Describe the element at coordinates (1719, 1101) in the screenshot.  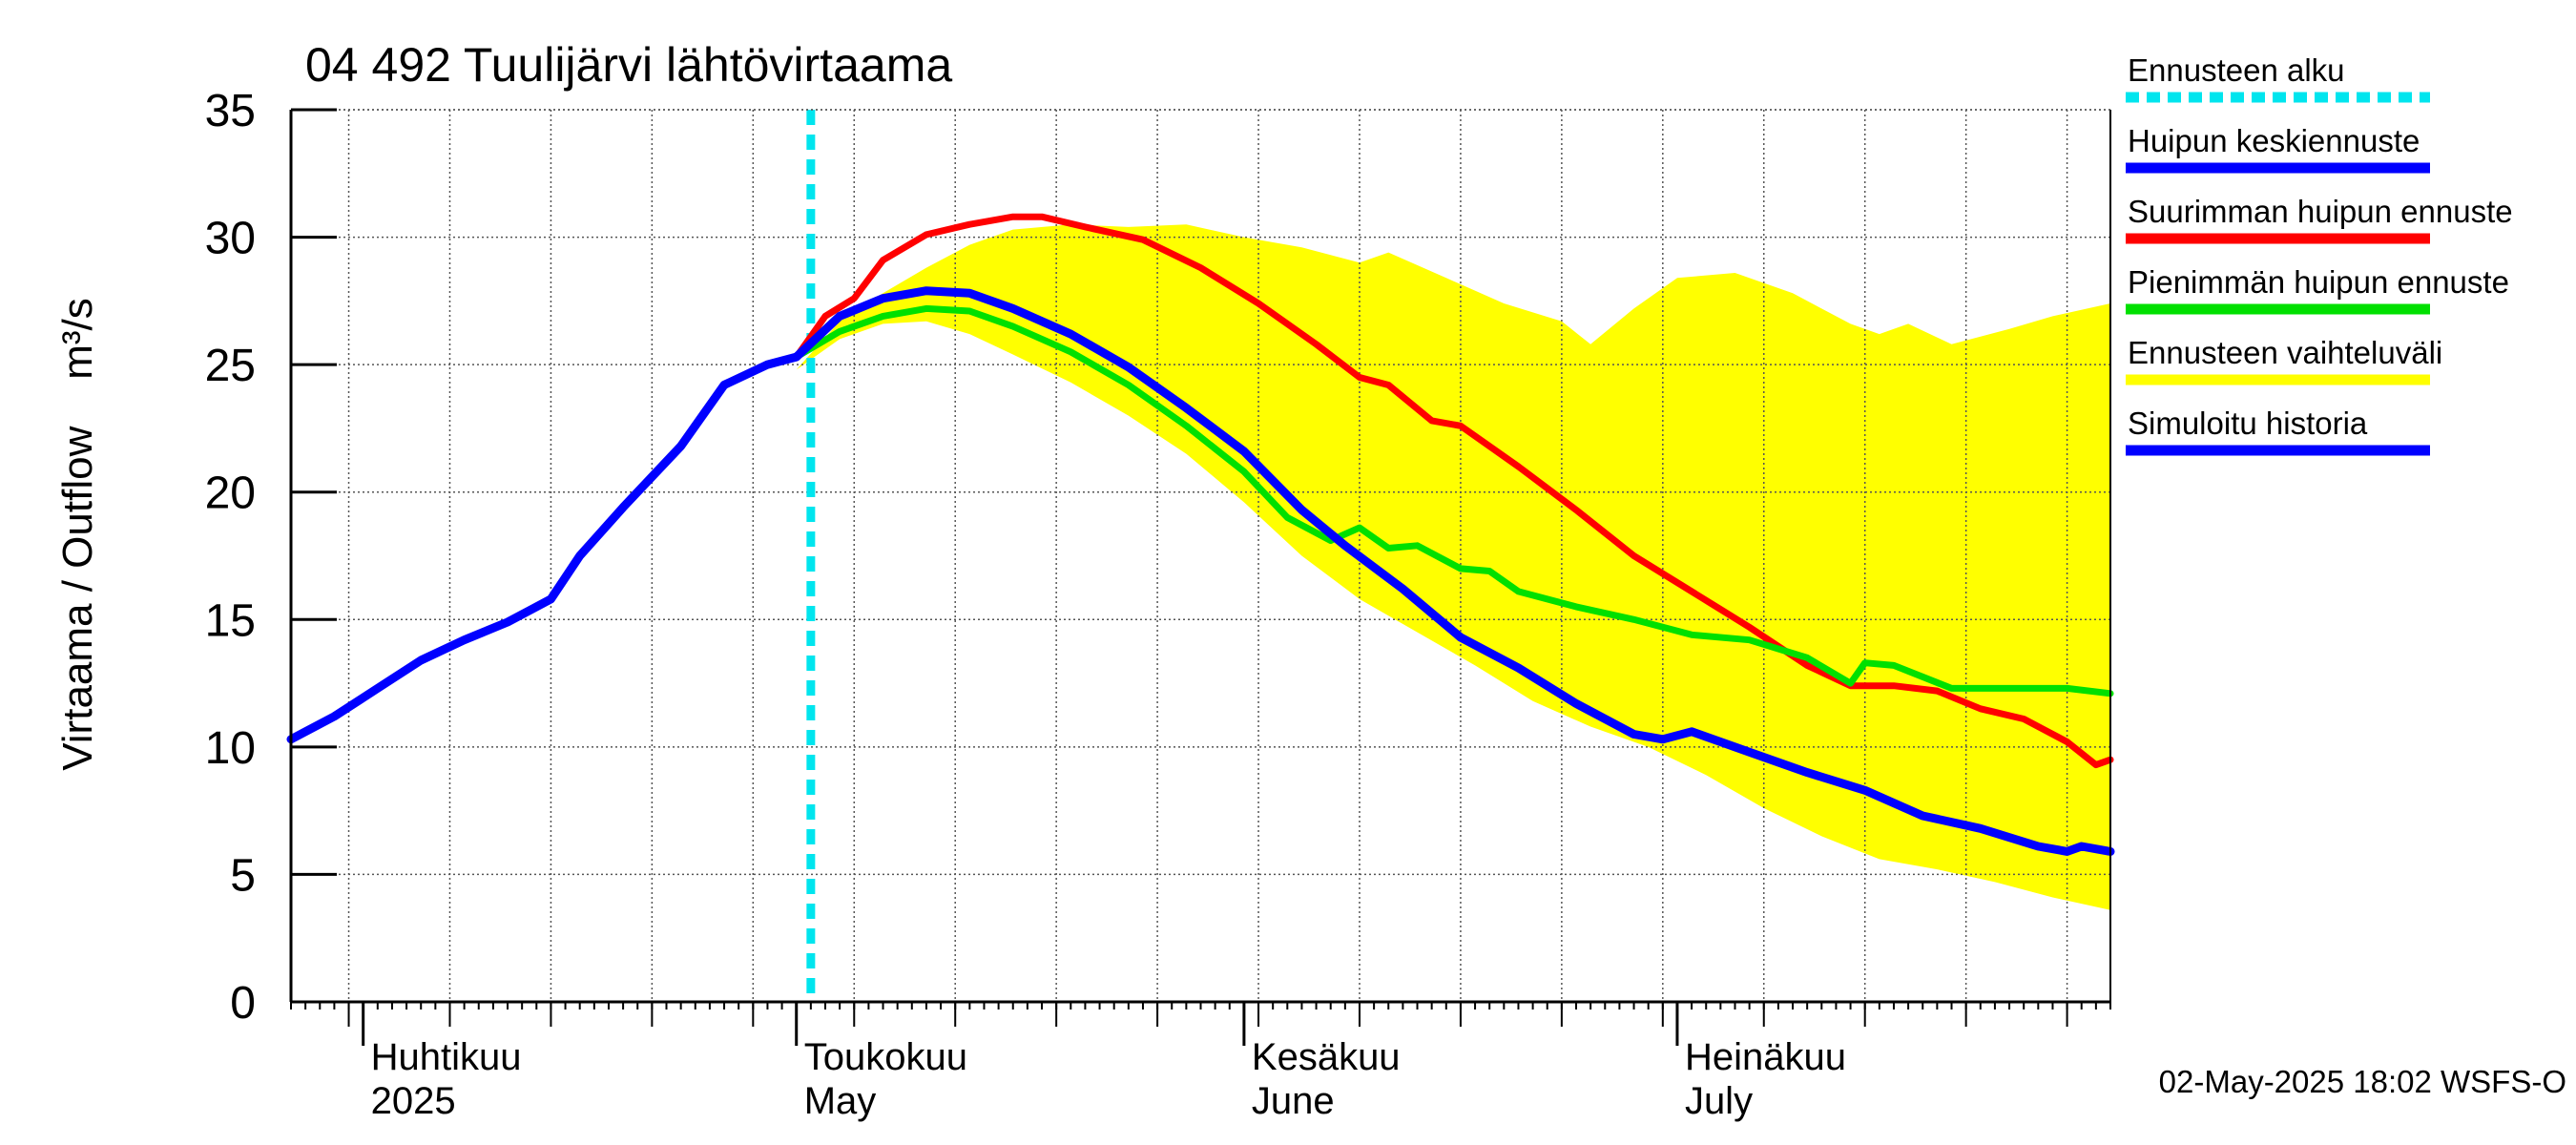
I see `x-month-label-secondary: July` at that location.